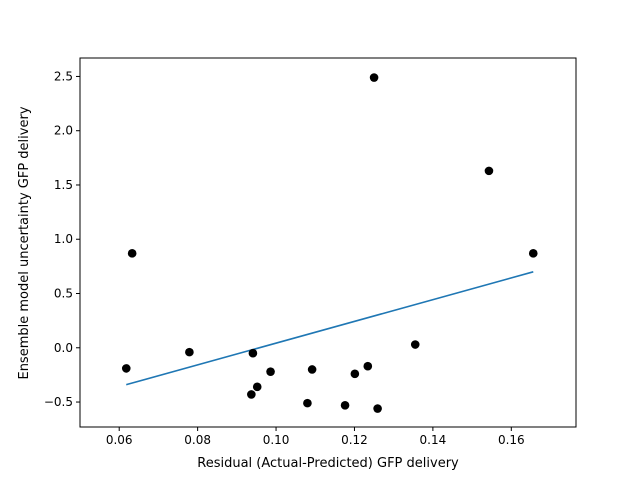  Describe the element at coordinates (63, 131) in the screenshot. I see `y-tick-label: 2.0` at that location.